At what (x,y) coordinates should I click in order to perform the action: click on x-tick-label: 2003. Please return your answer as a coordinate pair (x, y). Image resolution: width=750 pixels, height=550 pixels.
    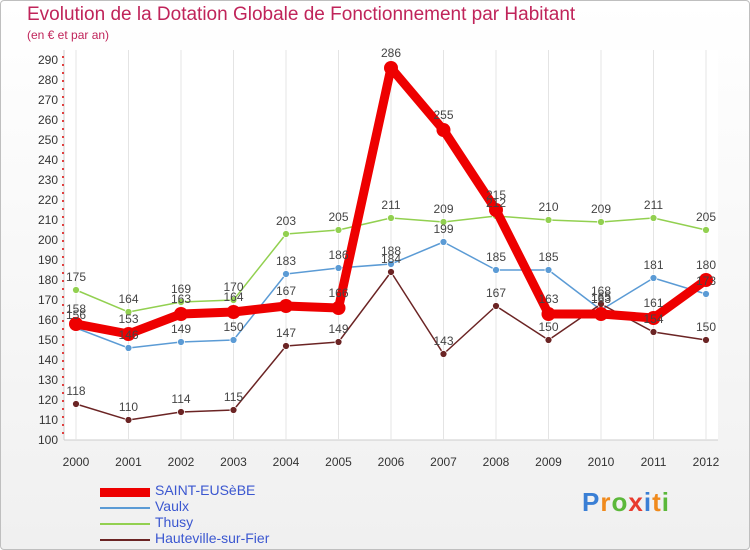
    Looking at the image, I should click on (233, 462).